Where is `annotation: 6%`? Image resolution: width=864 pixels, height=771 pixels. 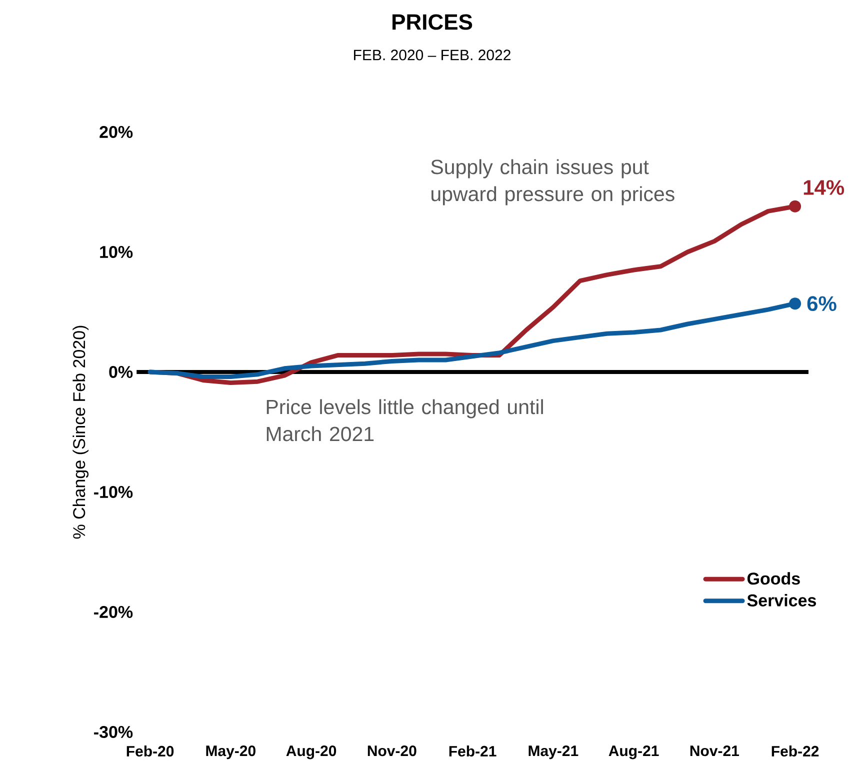
annotation: 6% is located at coordinates (821, 304).